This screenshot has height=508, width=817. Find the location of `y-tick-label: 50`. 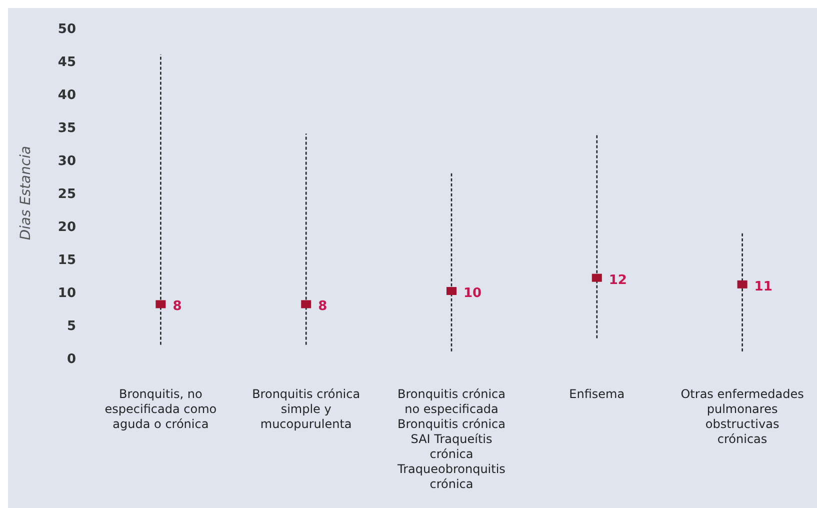

y-tick-label: 50 is located at coordinates (67, 29).